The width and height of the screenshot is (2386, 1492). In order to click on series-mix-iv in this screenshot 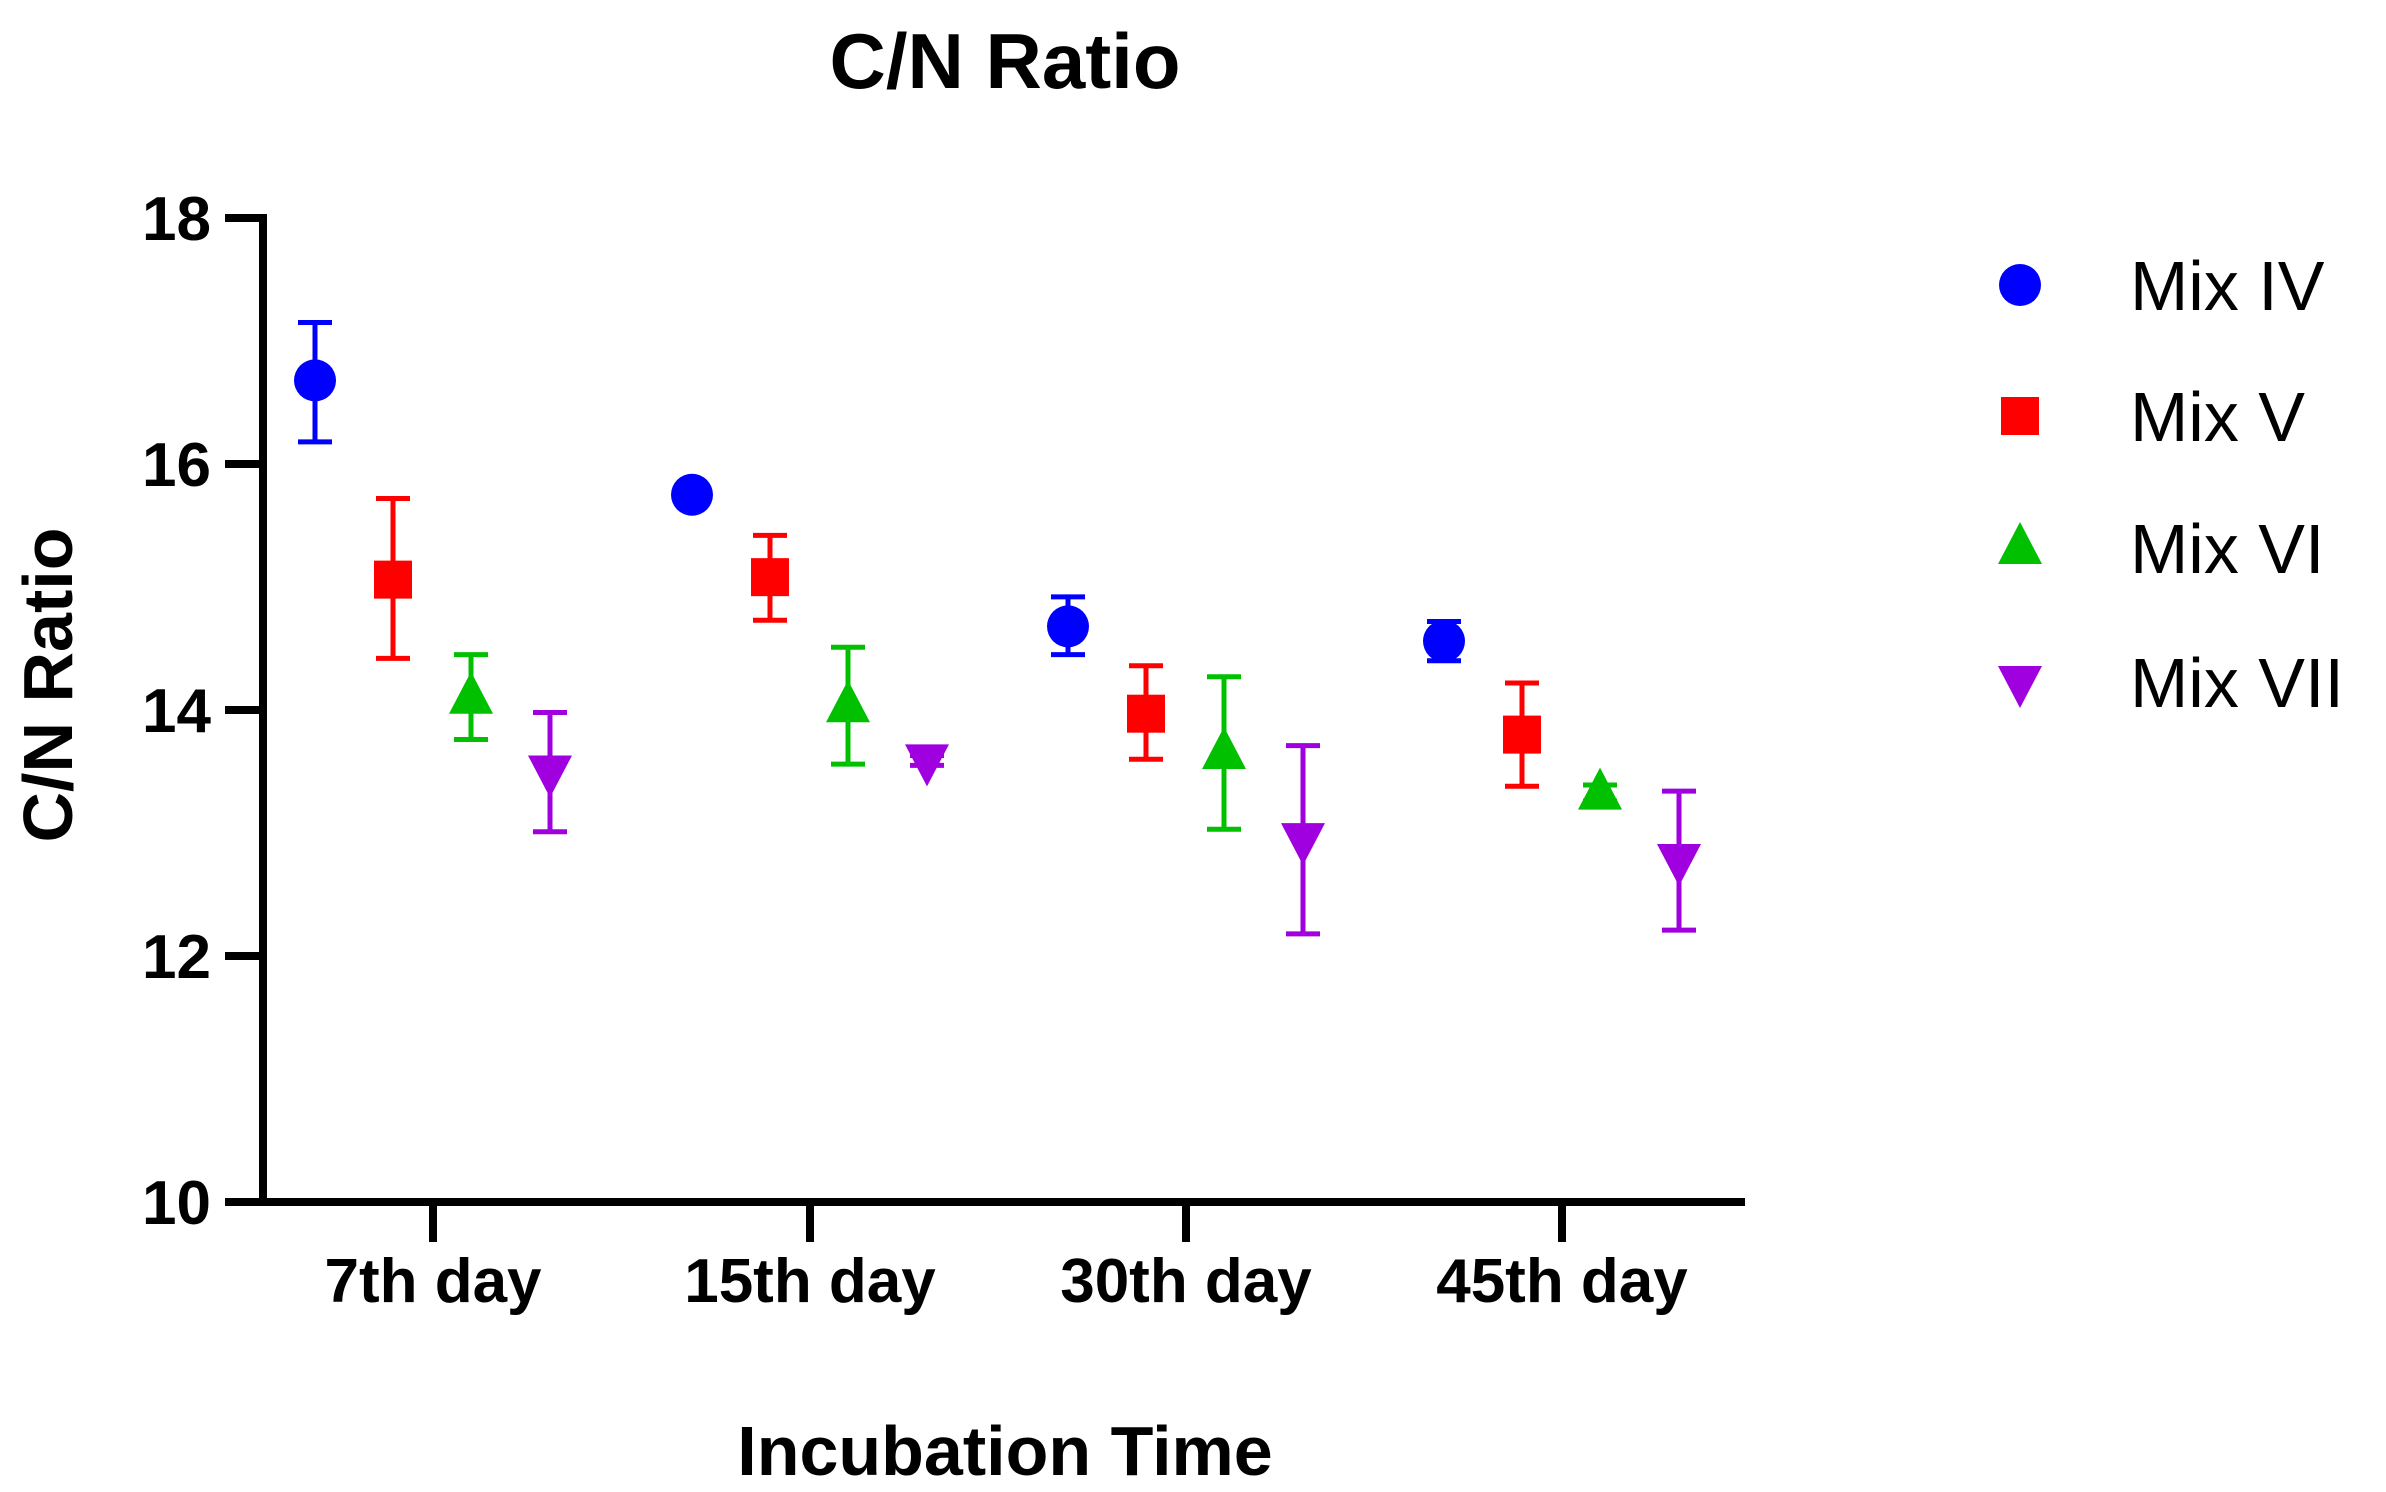, I will do `click(879, 492)`.